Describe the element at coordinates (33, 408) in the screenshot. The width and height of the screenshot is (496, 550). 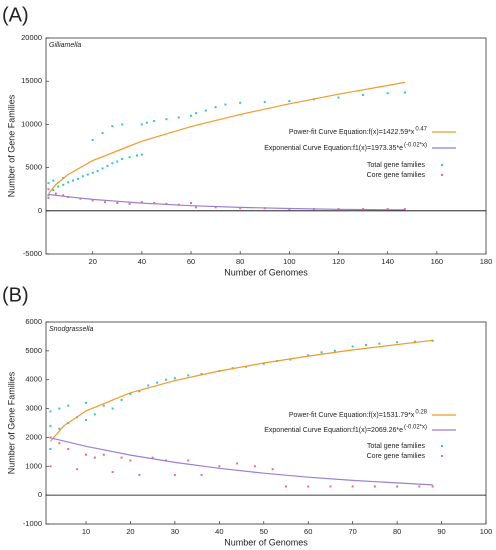
I see `y-tick-label: 3000` at that location.